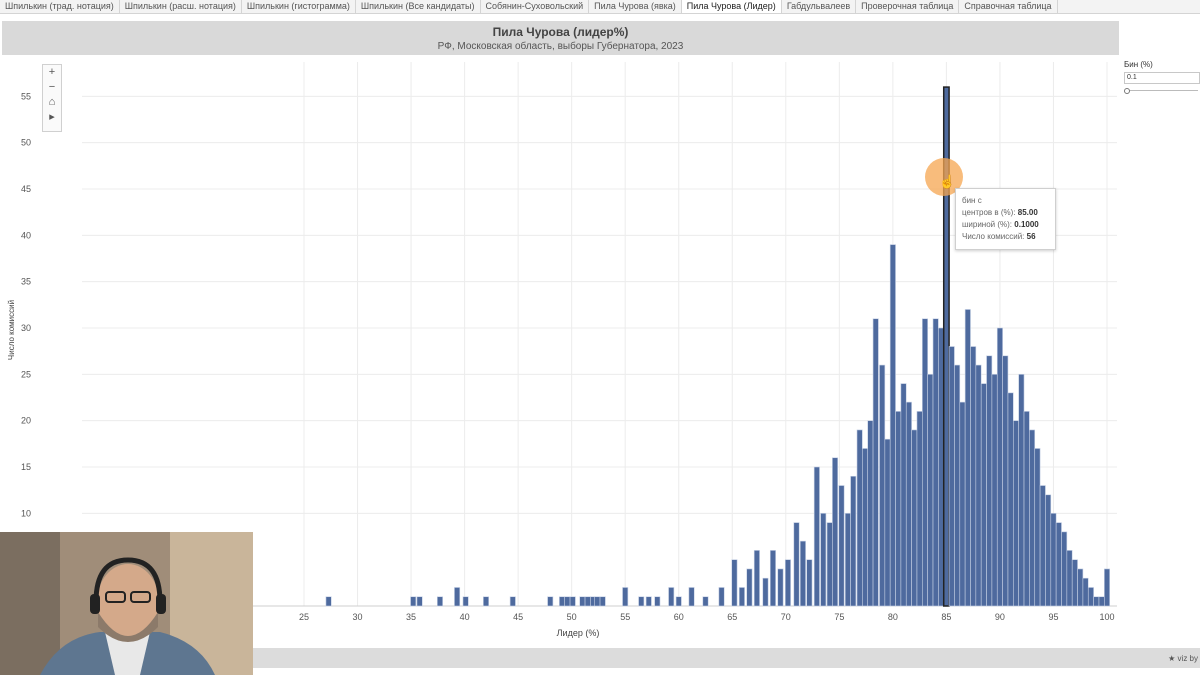  Describe the element at coordinates (1162, 78) in the screenshot. I see `bin-parameter-input: 0.1` at that location.